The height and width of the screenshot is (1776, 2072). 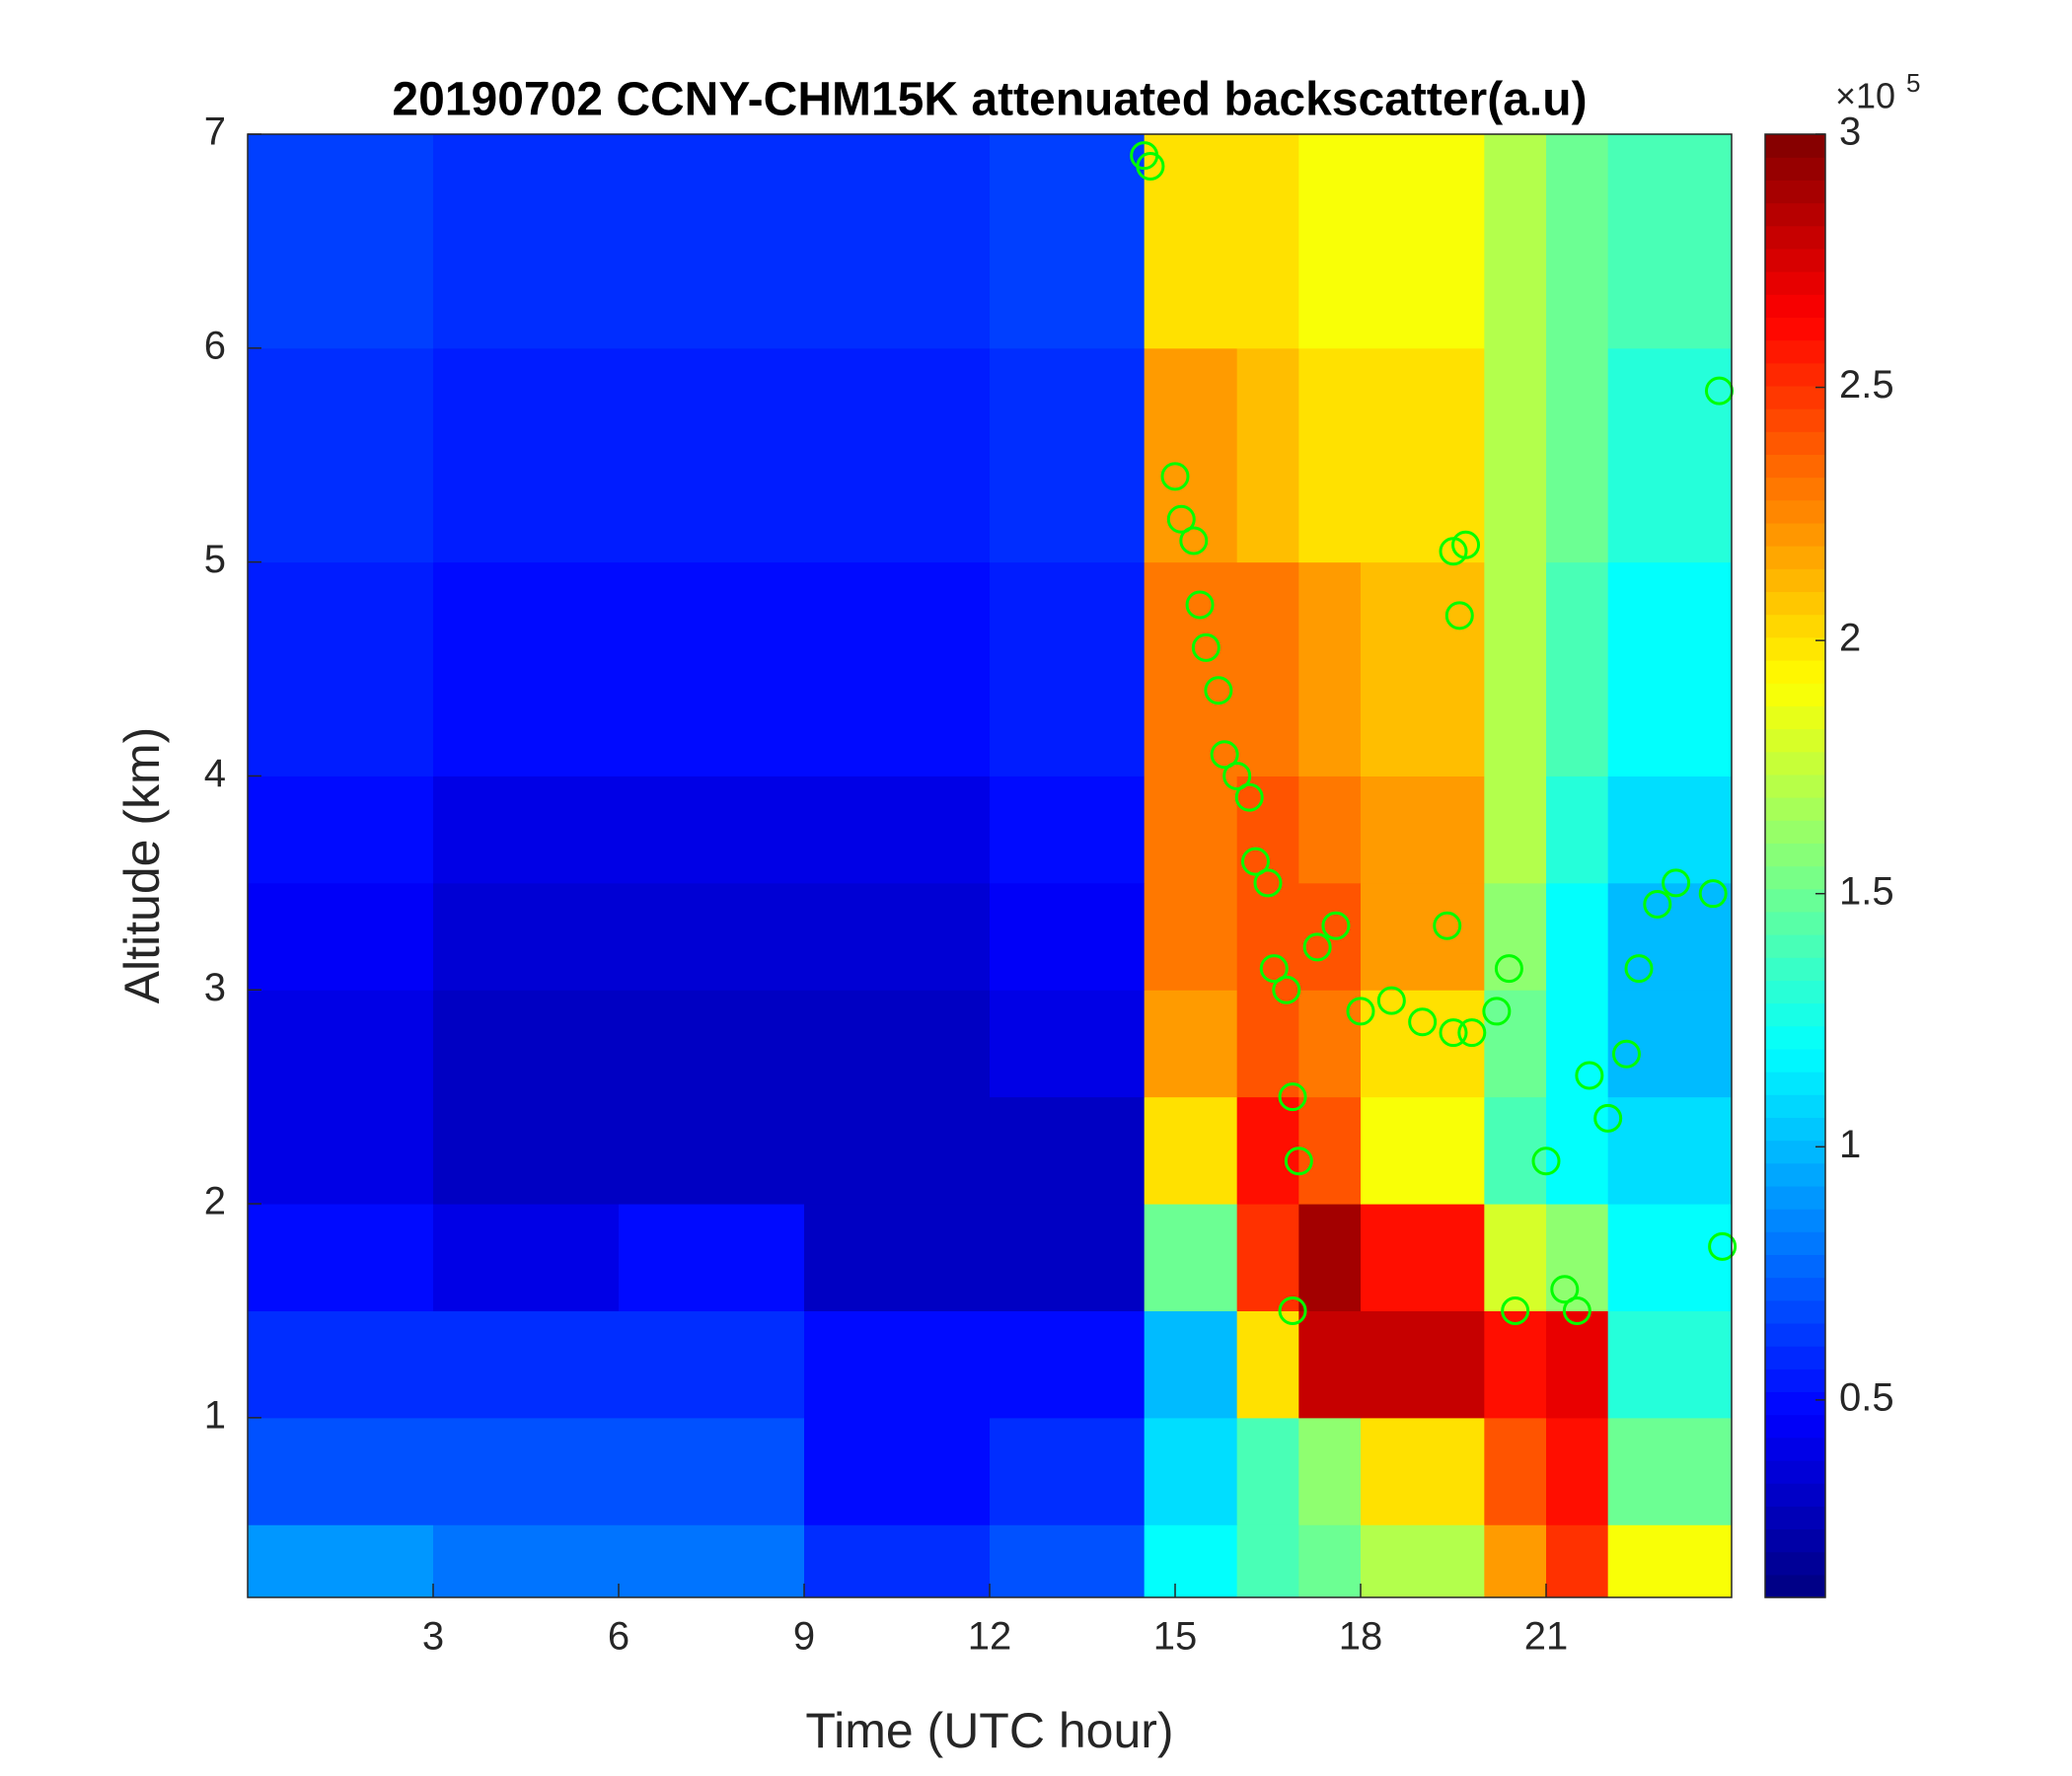 What do you see at coordinates (1865, 96) in the screenshot?
I see `colorbar-multiplier: ×10` at bounding box center [1865, 96].